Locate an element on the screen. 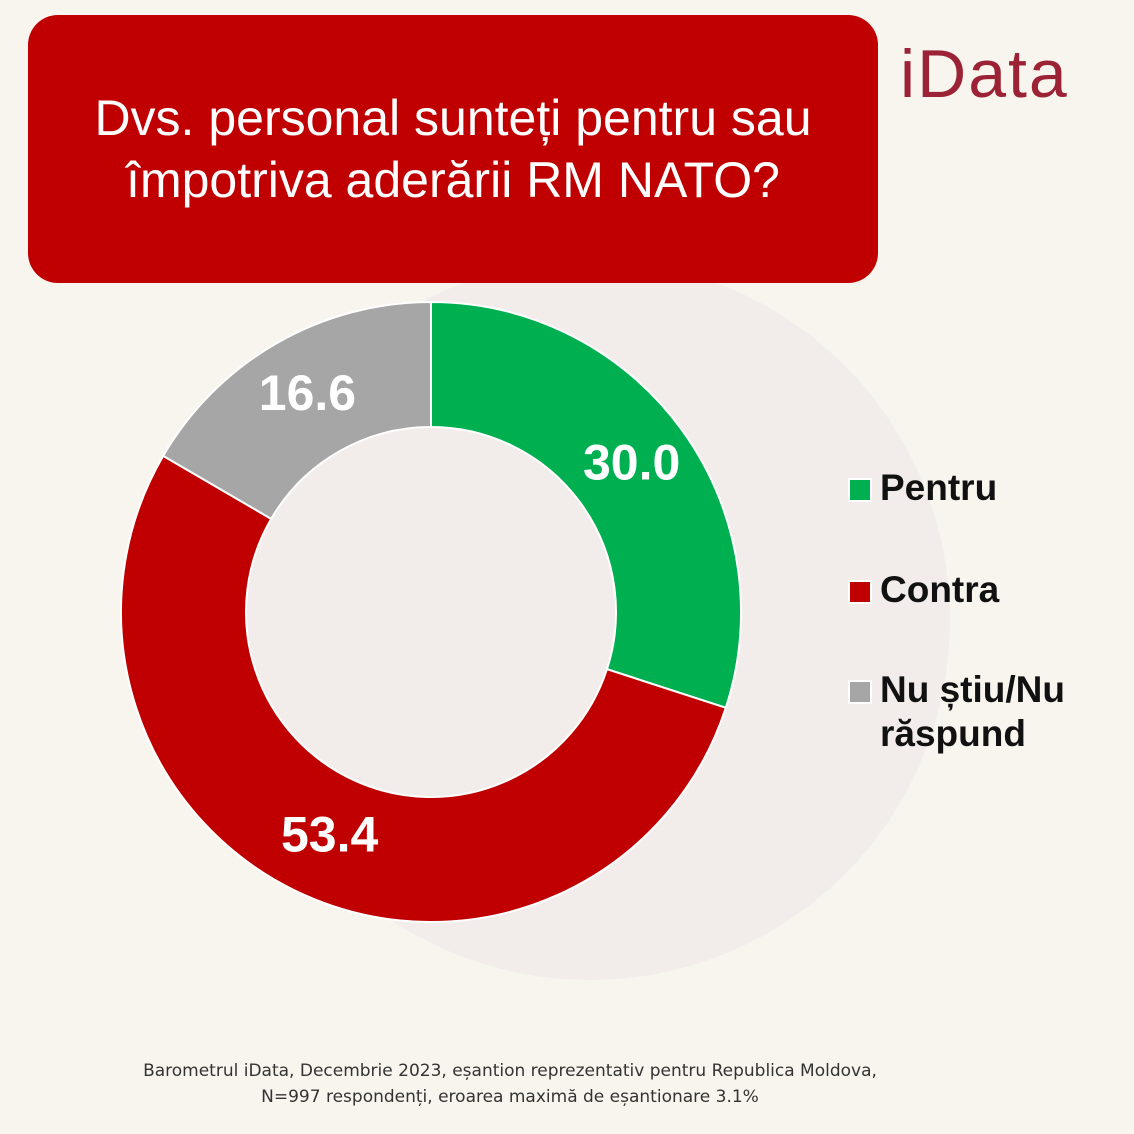 This screenshot has height=1134, width=1134. logo: iData is located at coordinates (984, 74).